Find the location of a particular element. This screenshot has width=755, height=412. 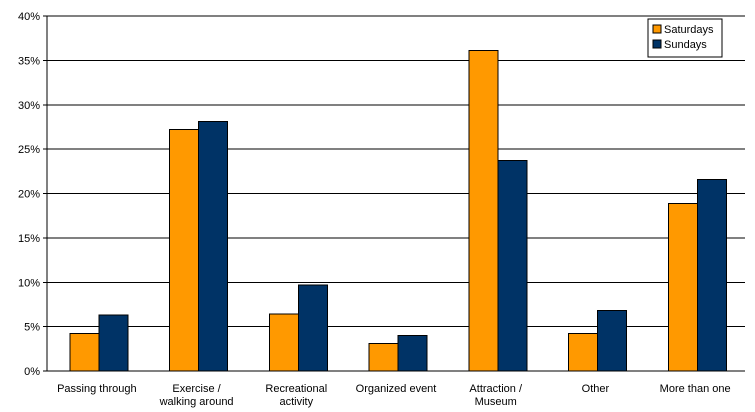

x-category-label-line: Museum is located at coordinates (496, 402).